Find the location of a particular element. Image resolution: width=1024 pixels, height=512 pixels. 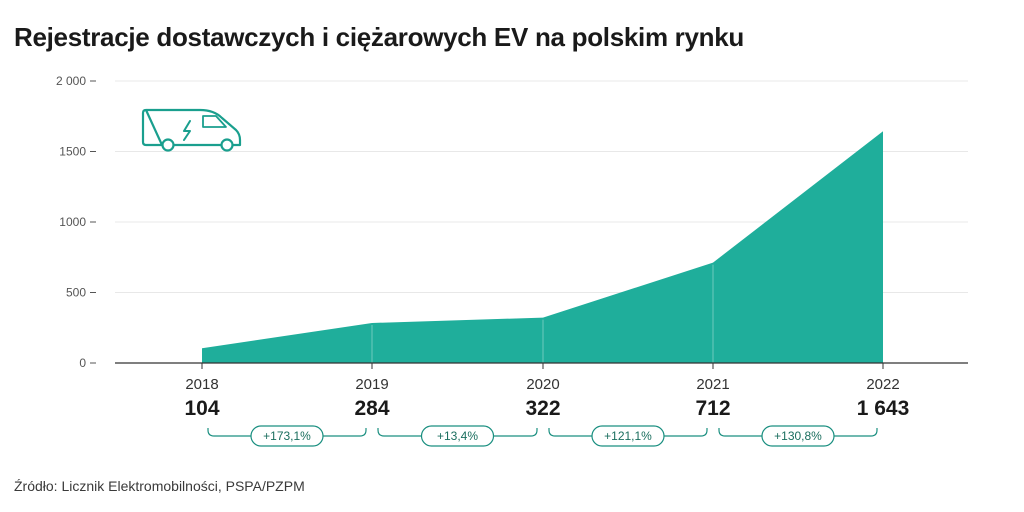

data-labels: 104 284 322 712 1 643 is located at coordinates (546, 408).